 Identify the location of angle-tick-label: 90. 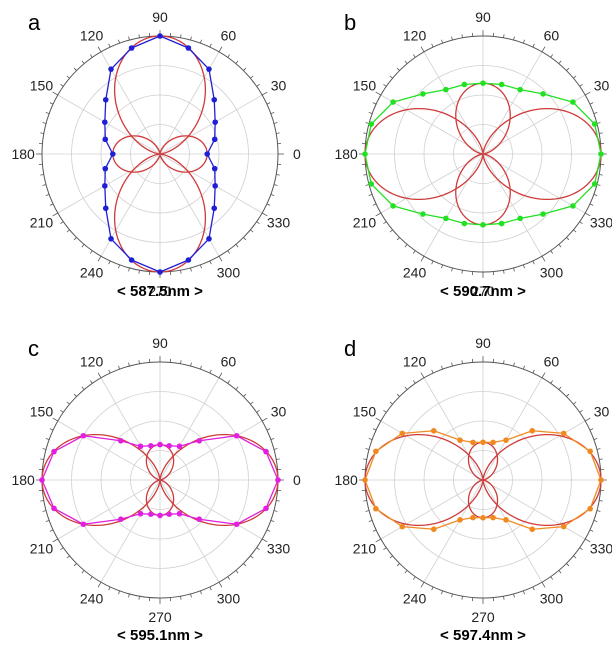
(483, 343).